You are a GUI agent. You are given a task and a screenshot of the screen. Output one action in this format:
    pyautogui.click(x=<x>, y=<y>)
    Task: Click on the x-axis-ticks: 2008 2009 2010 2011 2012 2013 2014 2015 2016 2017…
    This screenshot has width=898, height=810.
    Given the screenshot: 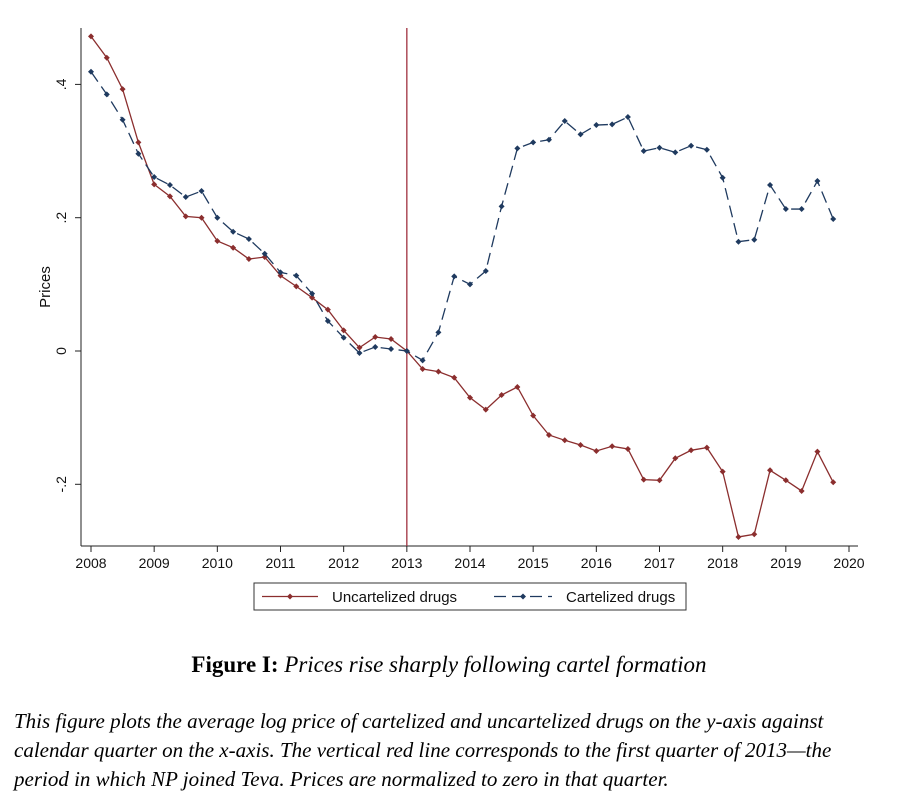 What is the action you would take?
    pyautogui.click(x=470, y=558)
    